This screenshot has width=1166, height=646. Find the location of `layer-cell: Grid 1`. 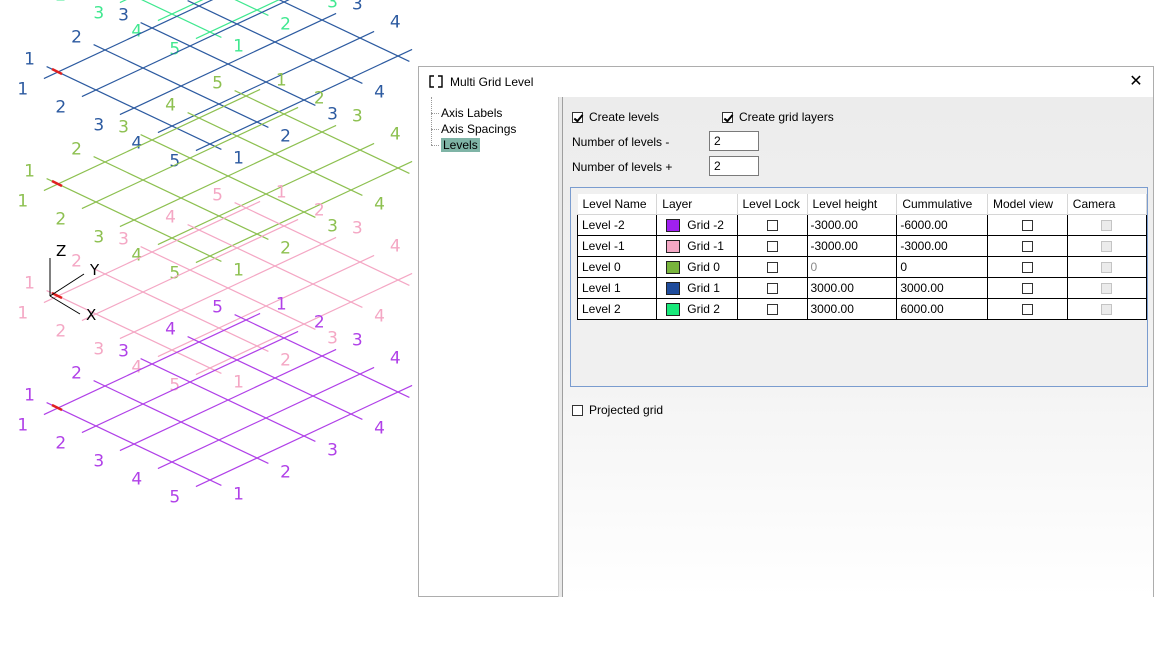

layer-cell: Grid 1 is located at coordinates (697, 288).